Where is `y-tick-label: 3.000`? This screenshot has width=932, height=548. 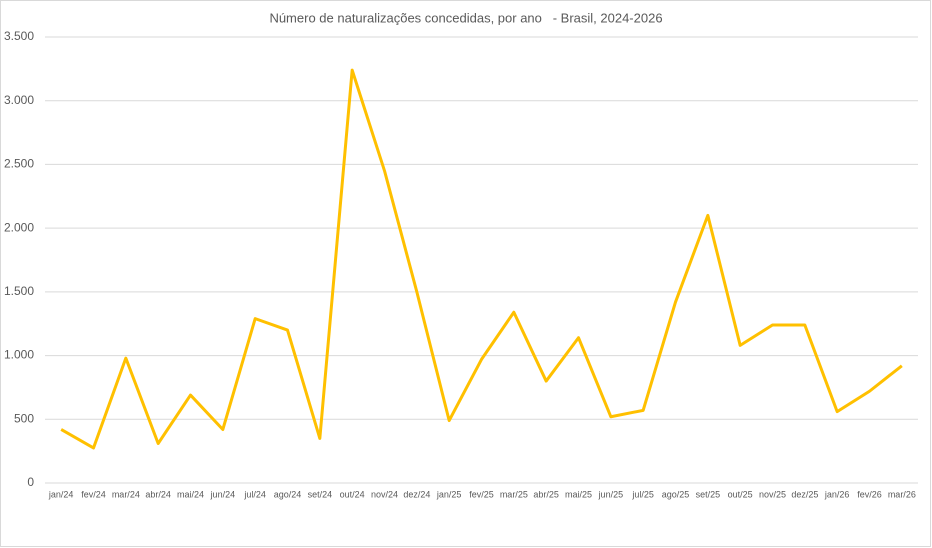
y-tick-label: 3.000 is located at coordinates (19, 100).